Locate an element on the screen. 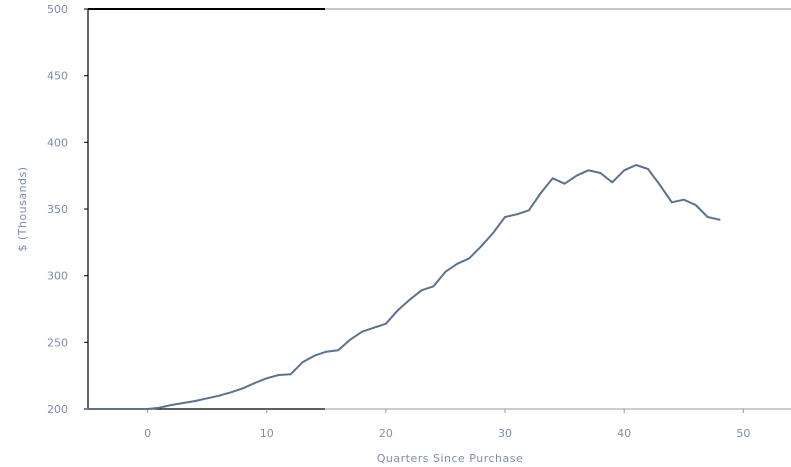 The width and height of the screenshot is (791, 467). x-tick-label: 0 is located at coordinates (147, 433).